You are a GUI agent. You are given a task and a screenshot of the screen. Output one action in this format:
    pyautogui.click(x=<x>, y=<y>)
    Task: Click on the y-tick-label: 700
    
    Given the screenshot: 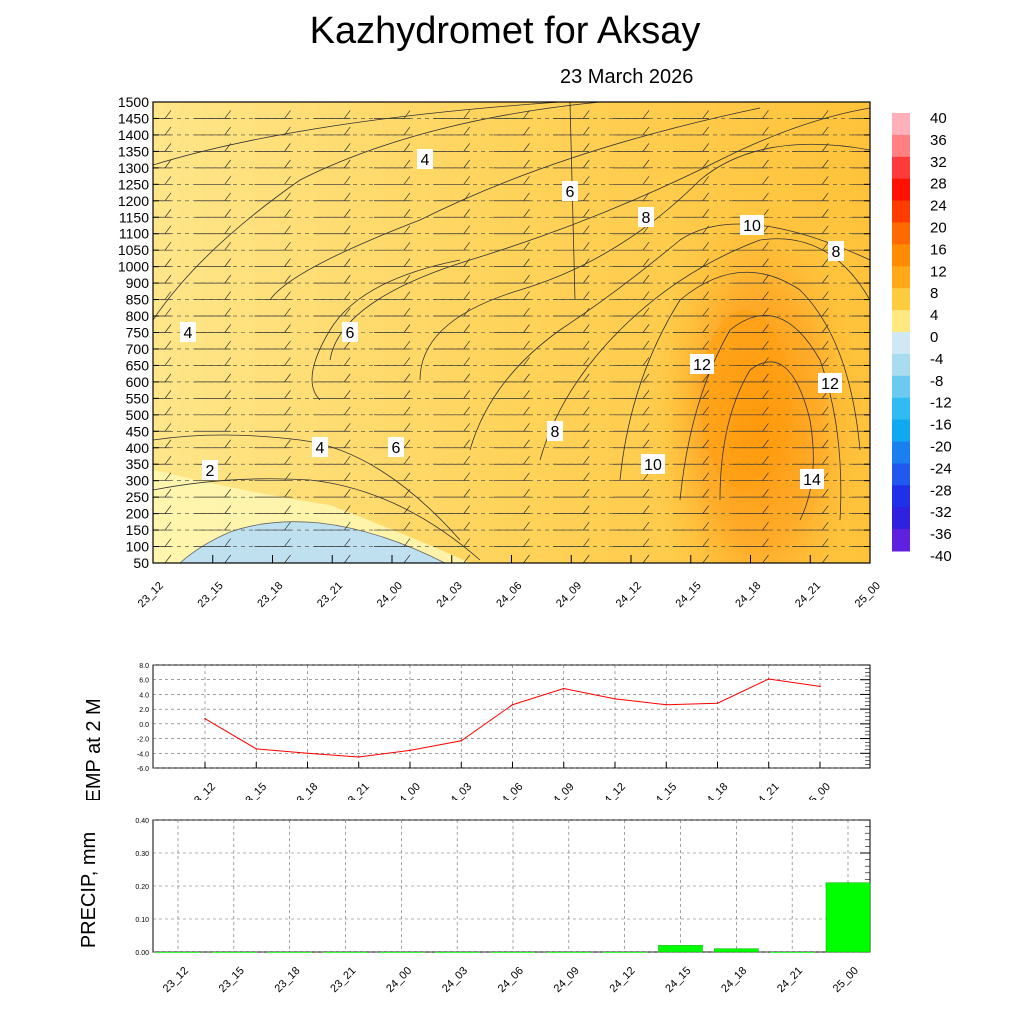 What is the action you would take?
    pyautogui.click(x=138, y=349)
    